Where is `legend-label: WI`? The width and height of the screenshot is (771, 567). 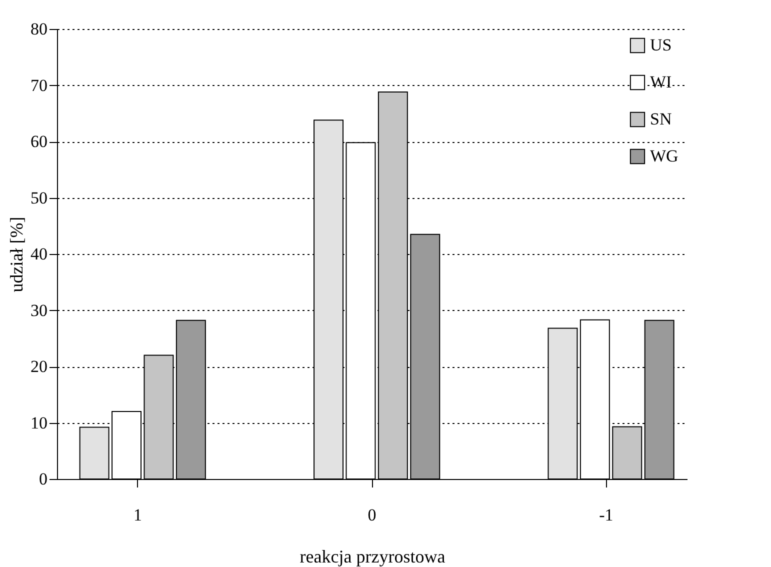 legend-label: WI is located at coordinates (661, 82).